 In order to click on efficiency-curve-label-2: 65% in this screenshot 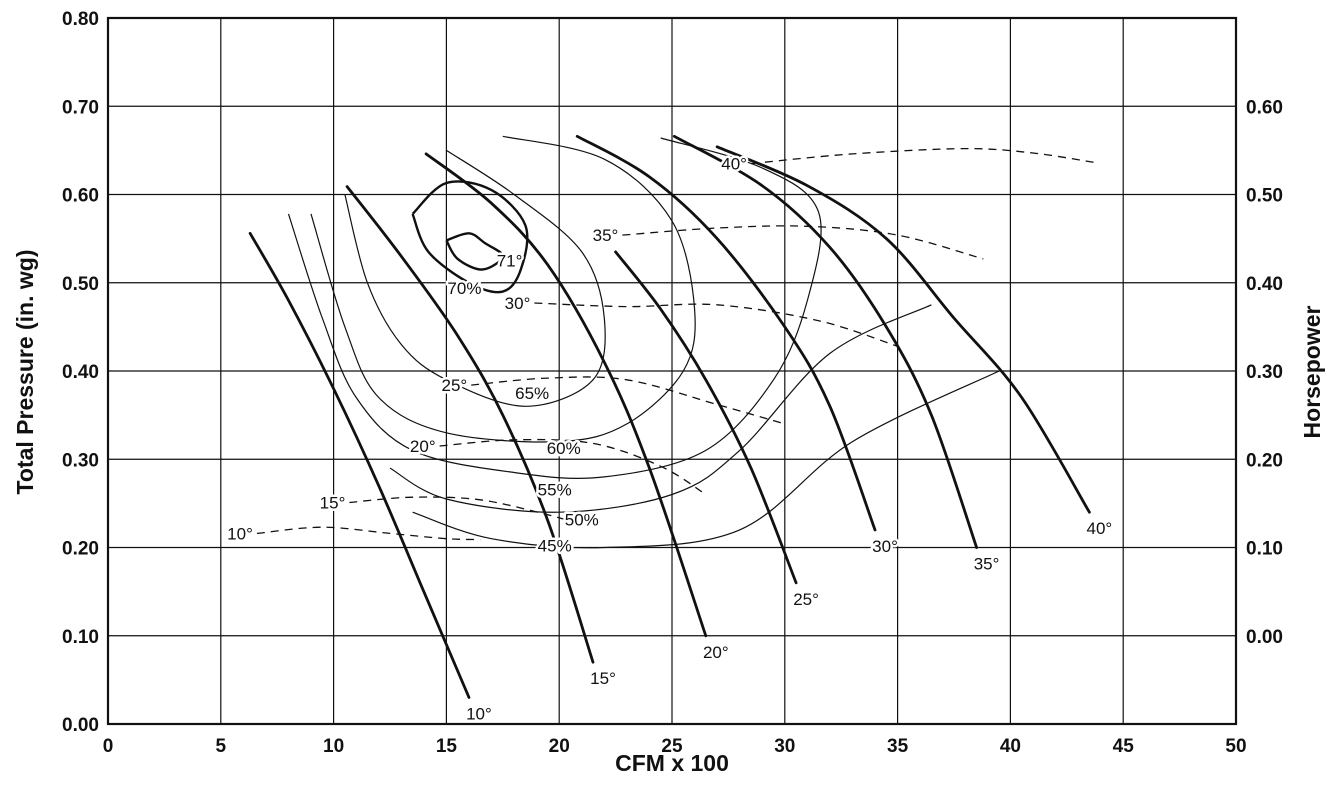, I will do `click(532, 393)`.